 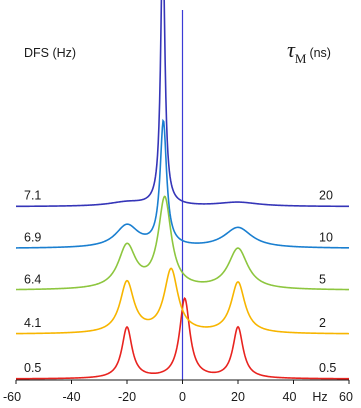 I want to click on dfs-label: 6.9, so click(x=32, y=237).